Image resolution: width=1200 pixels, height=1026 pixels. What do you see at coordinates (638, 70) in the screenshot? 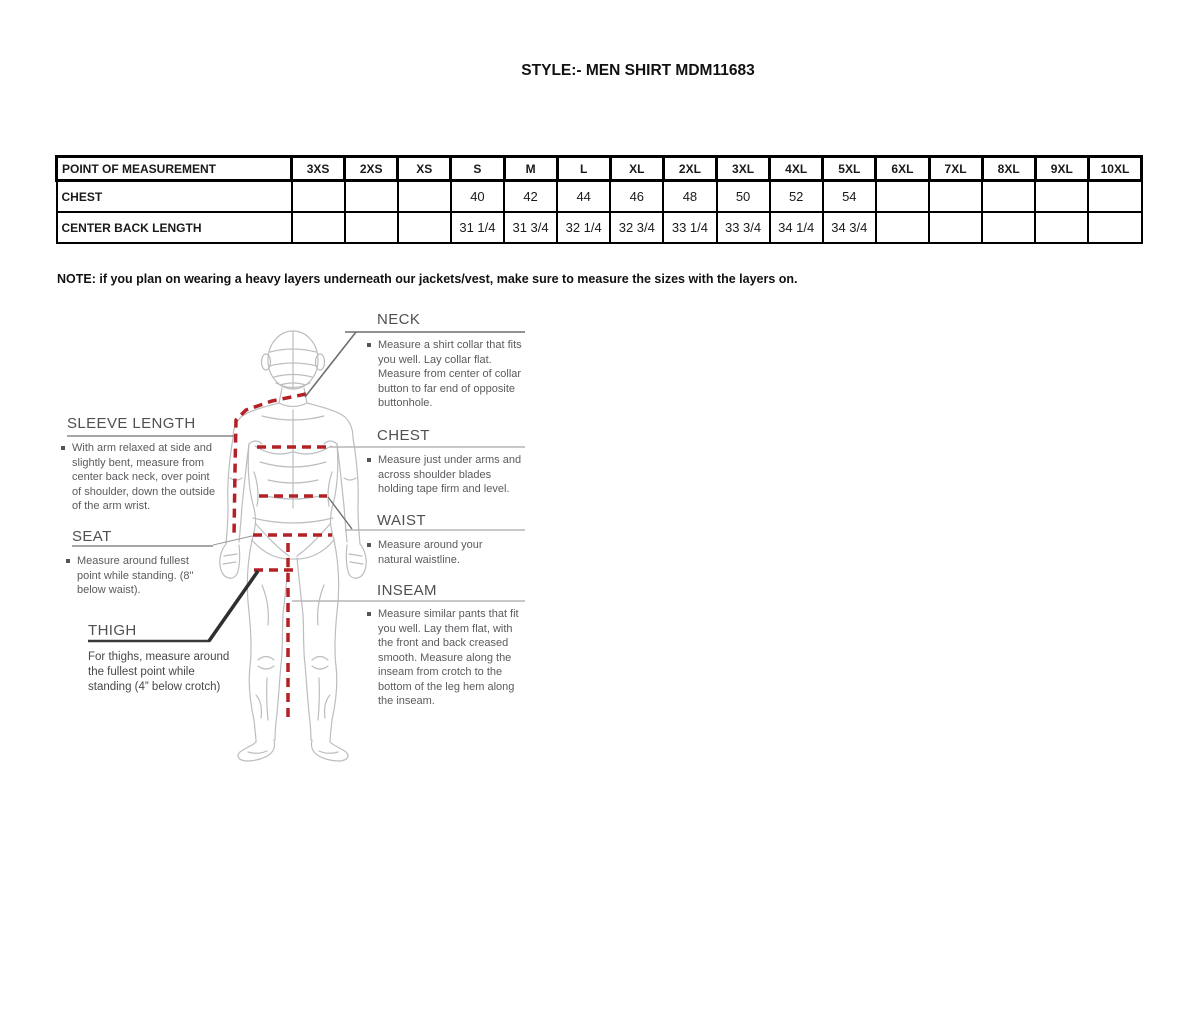
I see `page-title: STYLE:- MEN SHIRT MDM11683` at bounding box center [638, 70].